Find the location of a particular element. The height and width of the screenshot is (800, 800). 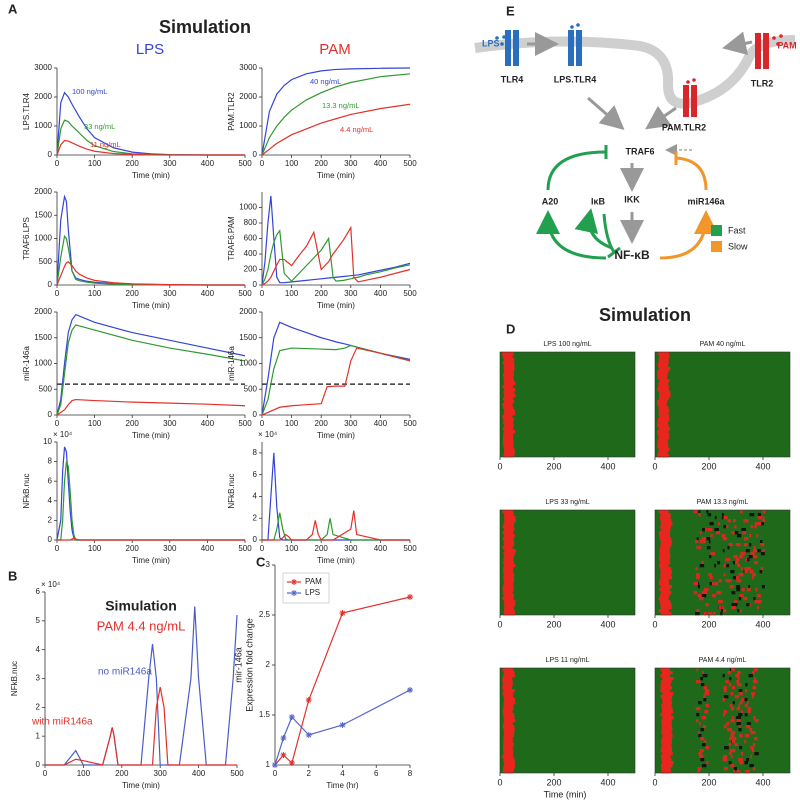

heatmap-title: PAM 13.3 ng/mL is located at coordinates (723, 502).